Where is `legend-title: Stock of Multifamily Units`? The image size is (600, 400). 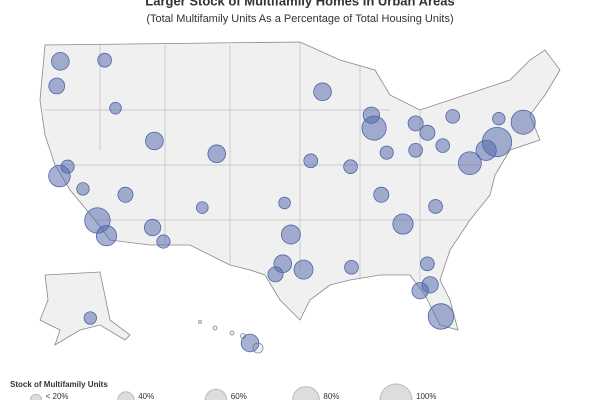 legend-title: Stock of Multifamily Units is located at coordinates (59, 384).